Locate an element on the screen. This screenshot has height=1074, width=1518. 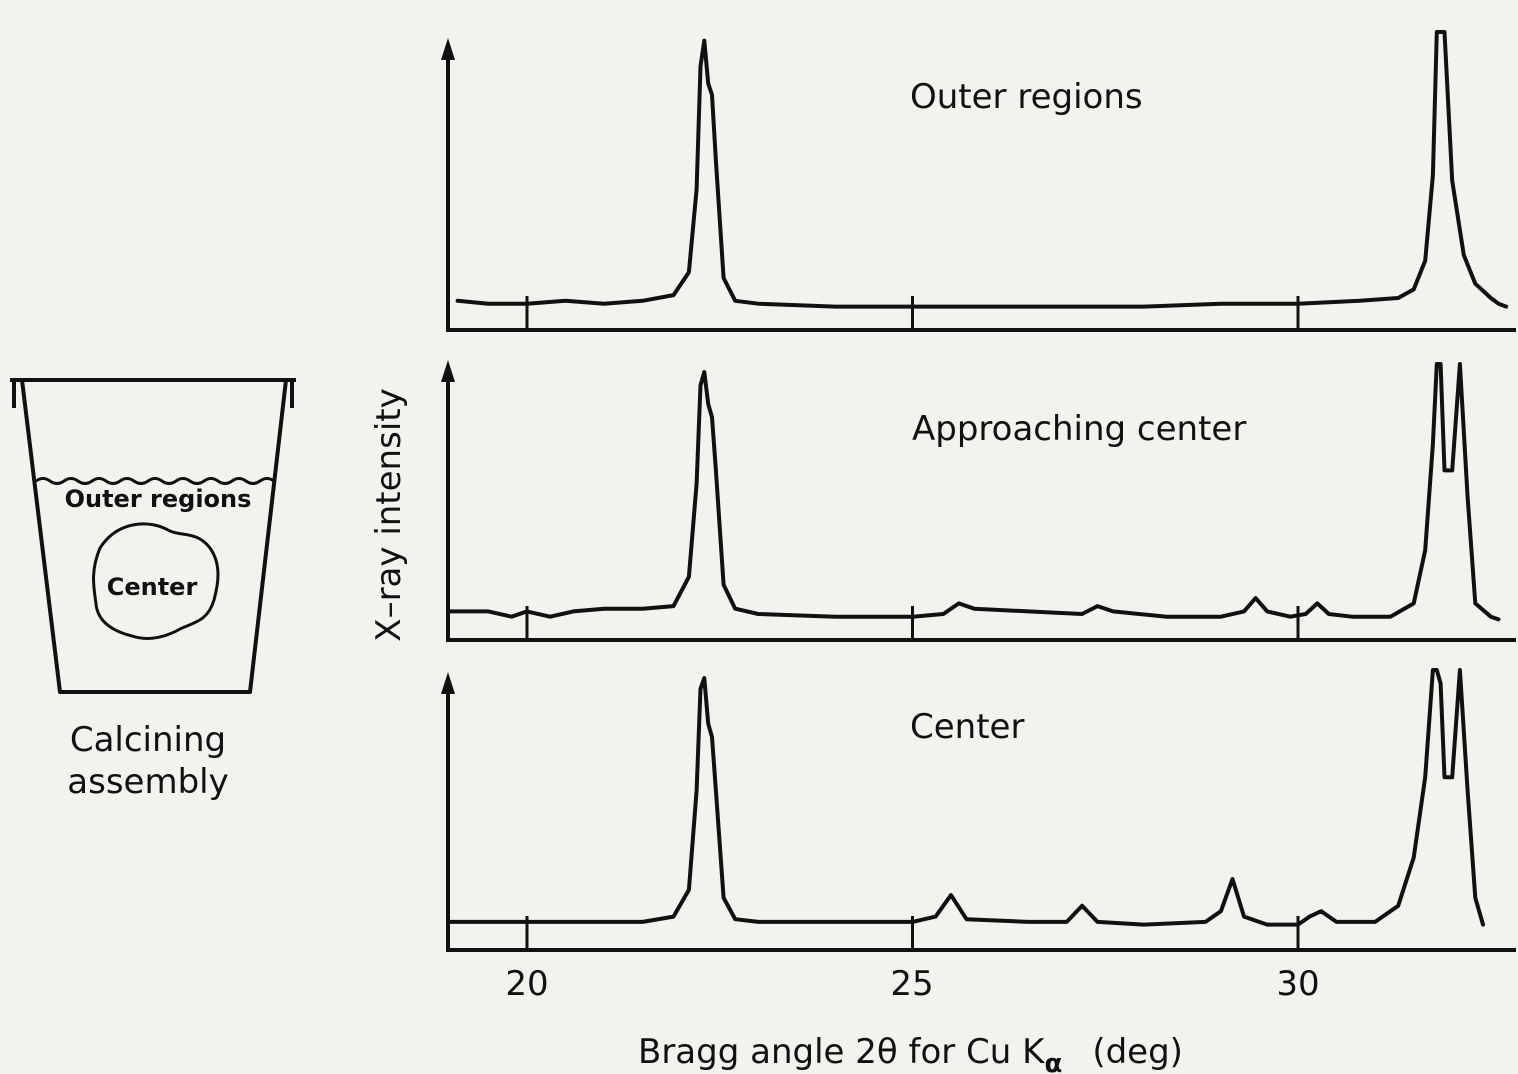
outer-regions-label: Outer regions is located at coordinates (158, 499).